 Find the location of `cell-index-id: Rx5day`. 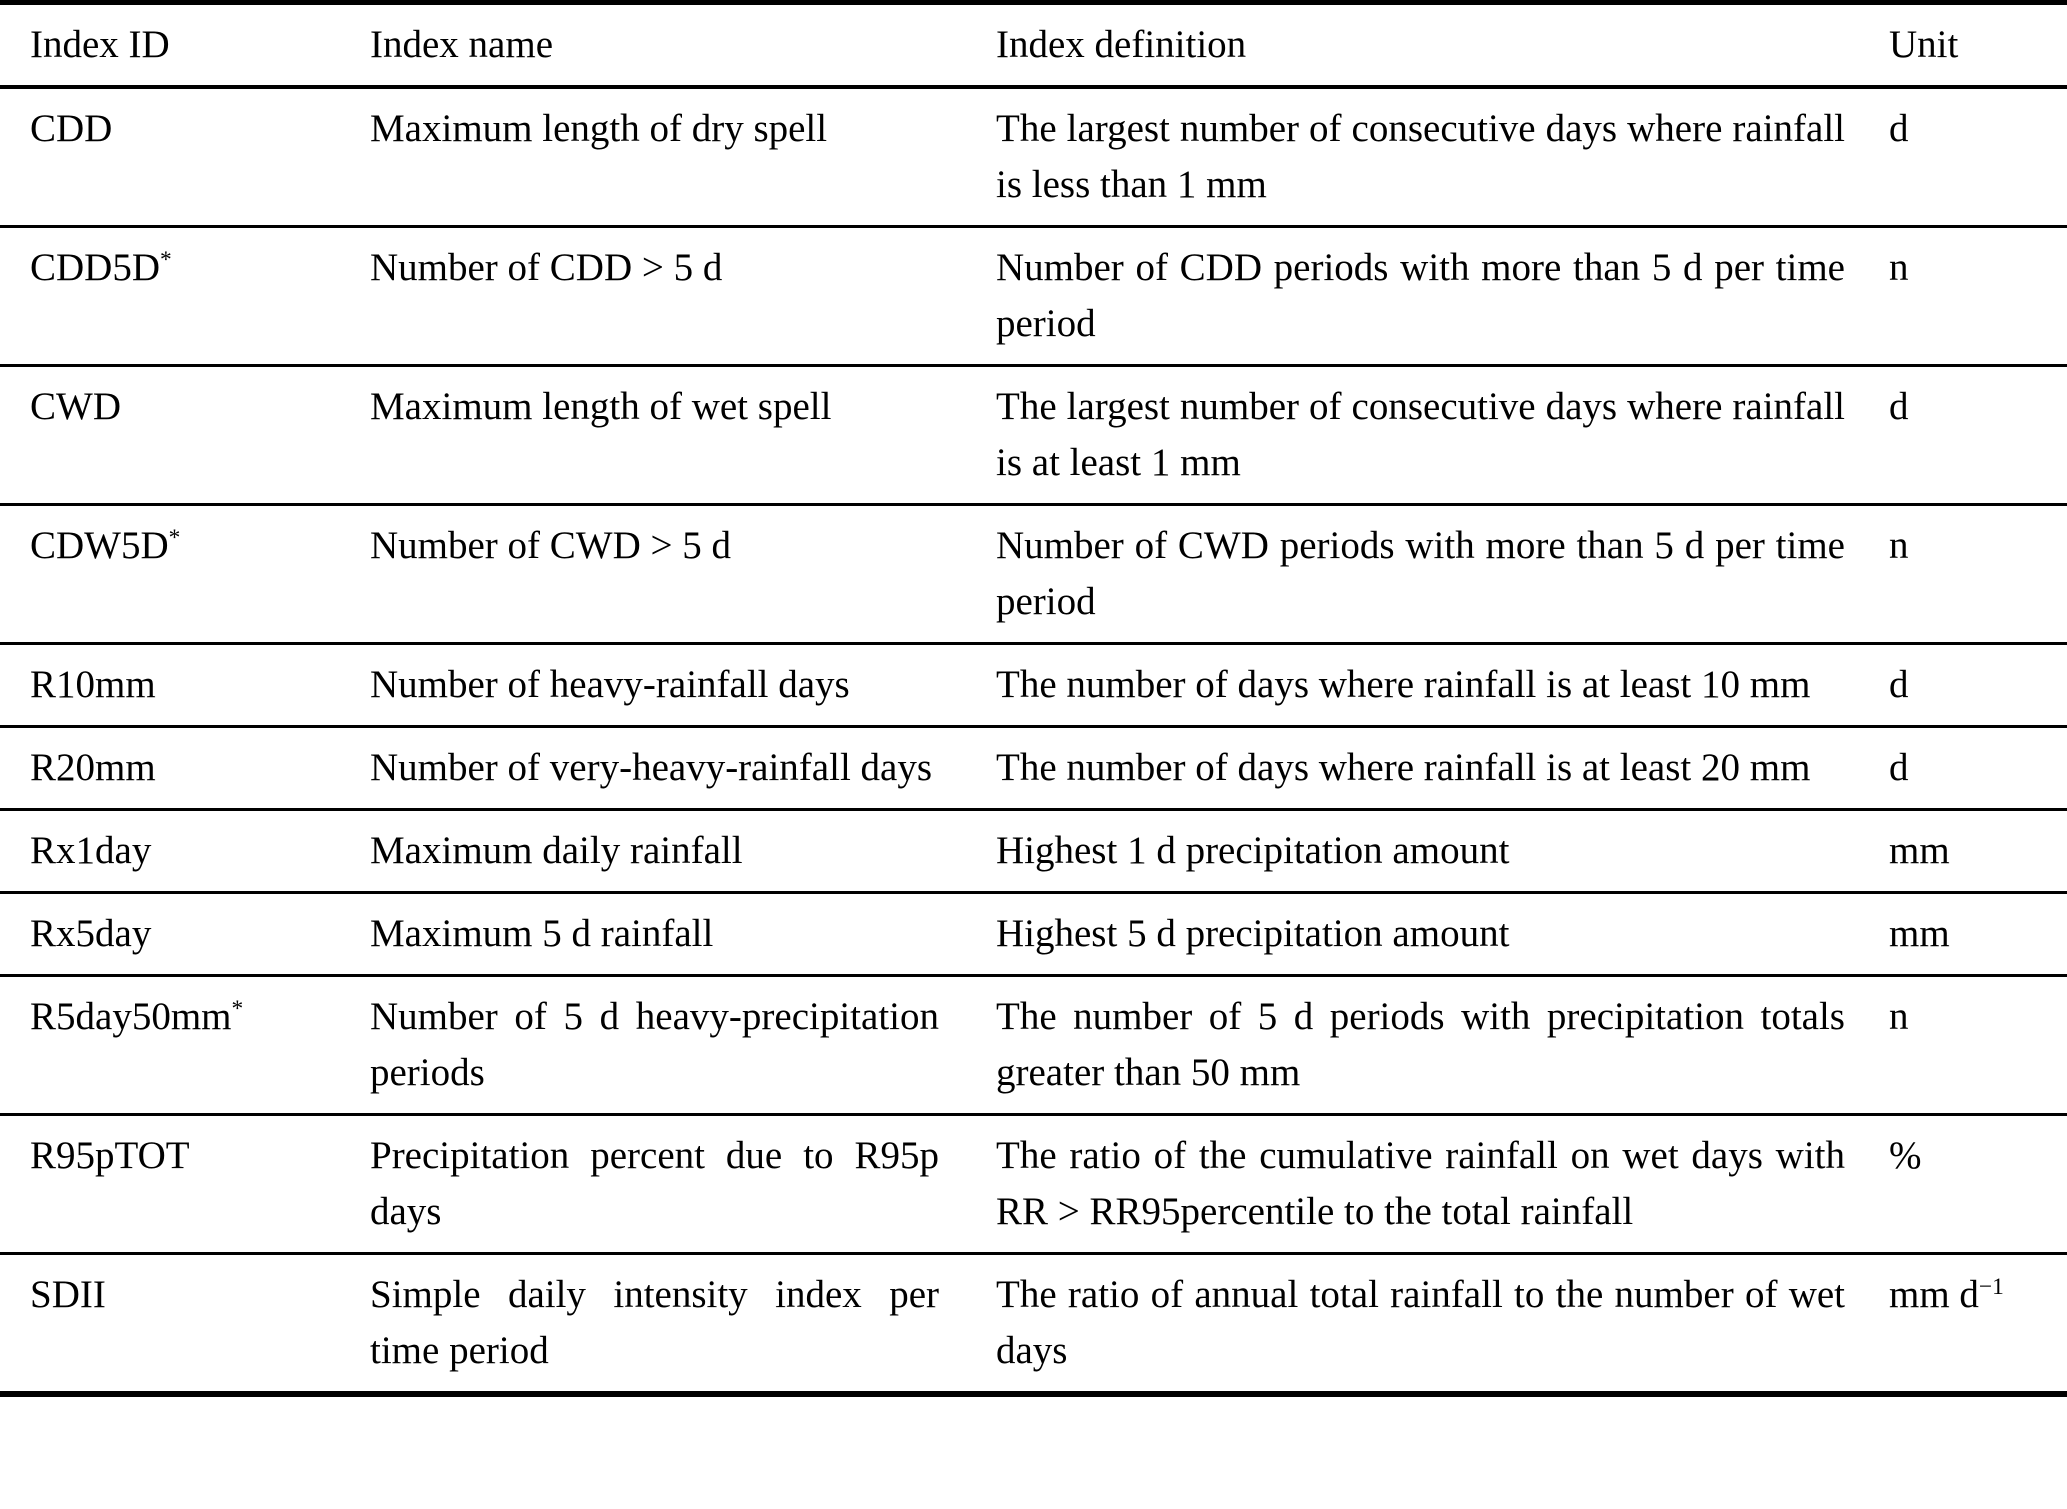

cell-index-id: Rx5day is located at coordinates (184, 933).